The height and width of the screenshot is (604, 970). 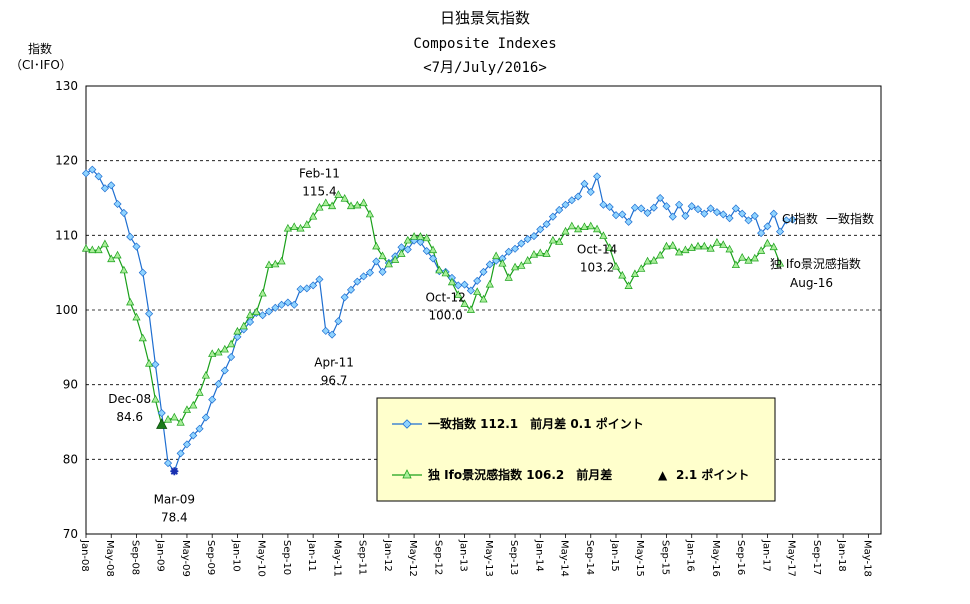 What do you see at coordinates (66, 310) in the screenshot?
I see `y-tick-label: 100` at bounding box center [66, 310].